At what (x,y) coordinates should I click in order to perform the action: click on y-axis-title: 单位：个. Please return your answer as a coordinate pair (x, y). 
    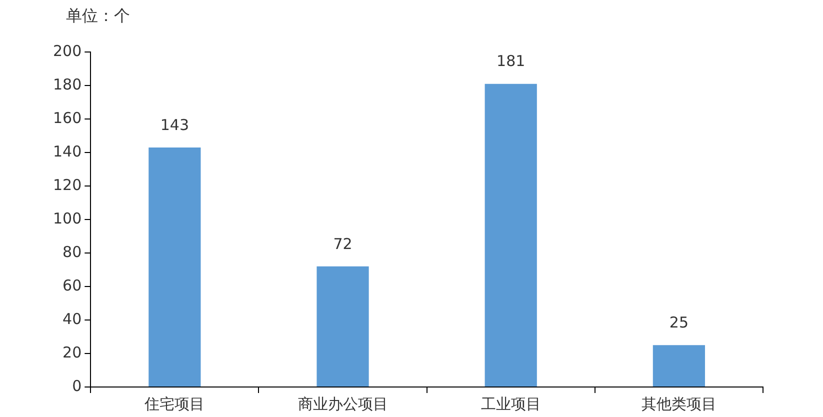
    Looking at the image, I should click on (98, 16).